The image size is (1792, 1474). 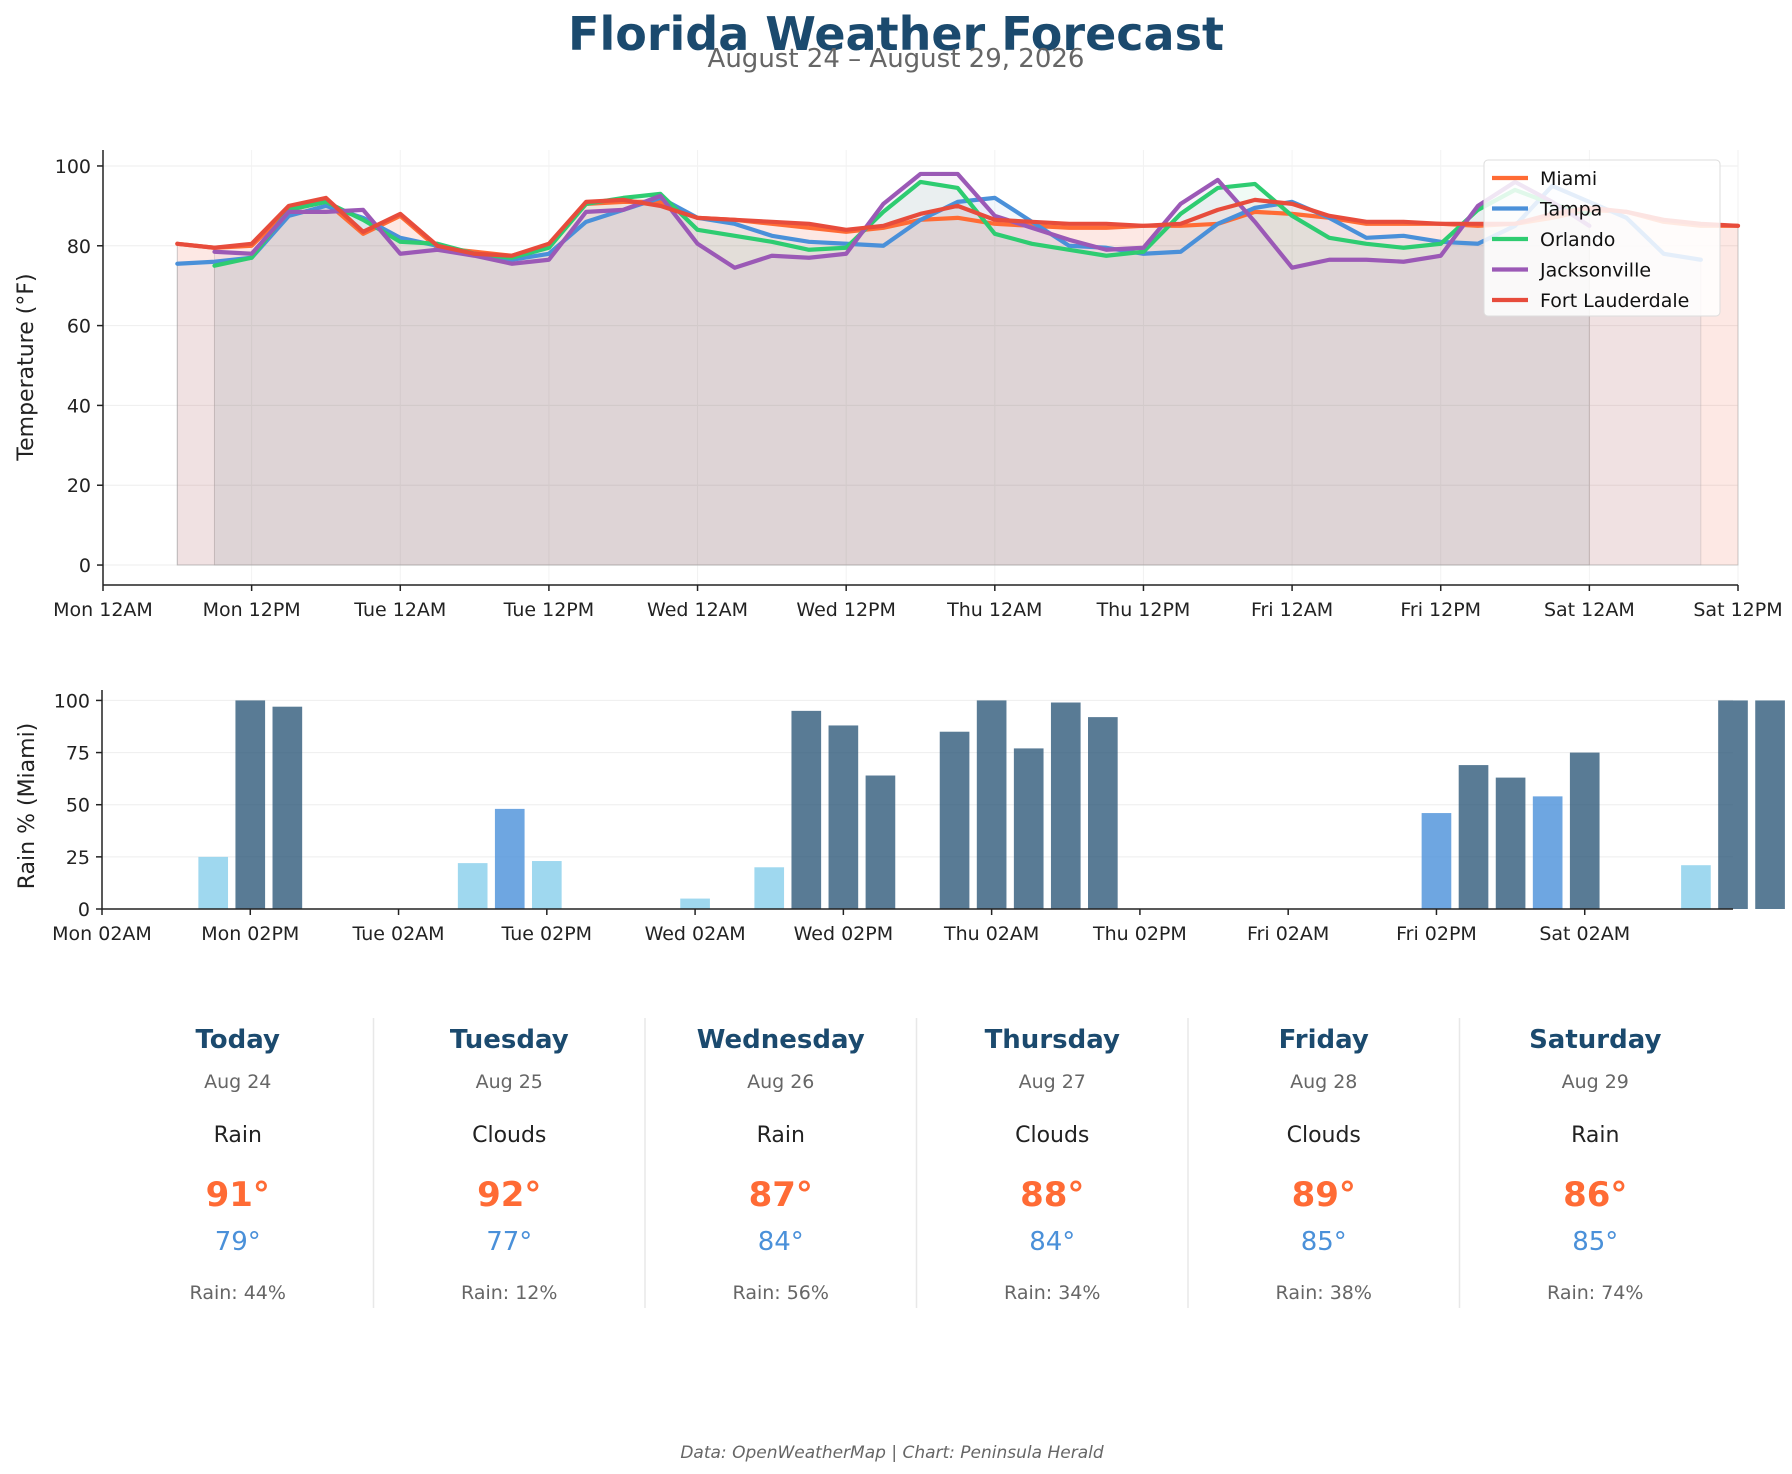 What do you see at coordinates (1324, 1195) in the screenshot?
I see `day-high-temp: 89°` at bounding box center [1324, 1195].